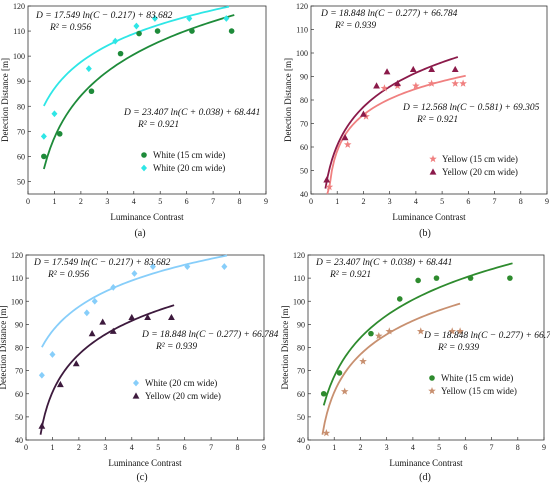 This screenshot has width=550, height=489. Describe the element at coordinates (238, 447) in the screenshot. I see `x-tick-label: 8` at that location.